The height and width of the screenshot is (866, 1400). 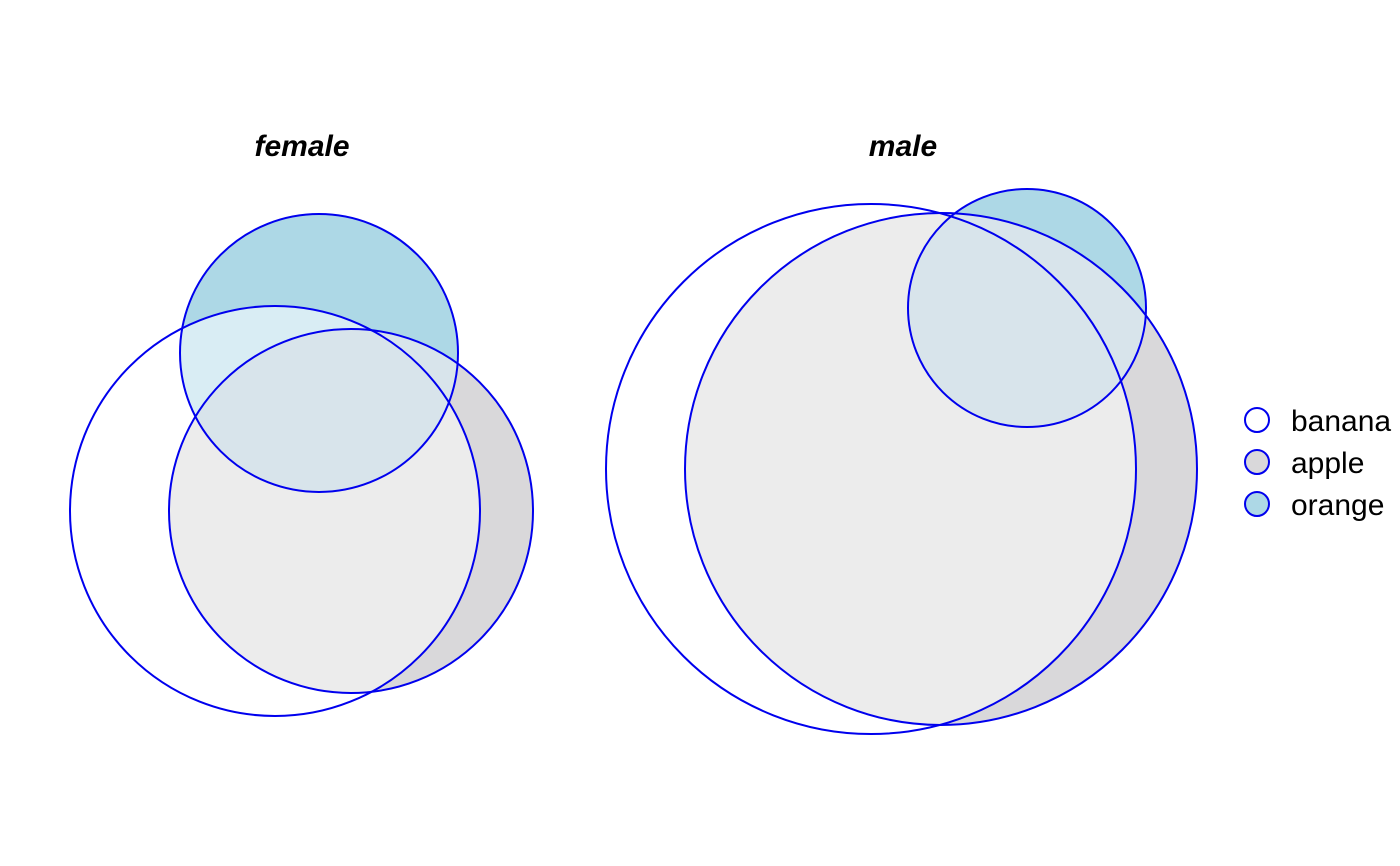 I want to click on female-apple-circle, so click(x=351, y=511).